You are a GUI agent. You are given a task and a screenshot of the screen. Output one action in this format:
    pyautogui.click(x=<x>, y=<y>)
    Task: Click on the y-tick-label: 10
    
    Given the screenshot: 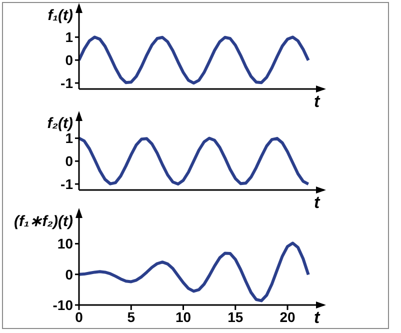 What is the action you would take?
    pyautogui.click(x=65, y=244)
    